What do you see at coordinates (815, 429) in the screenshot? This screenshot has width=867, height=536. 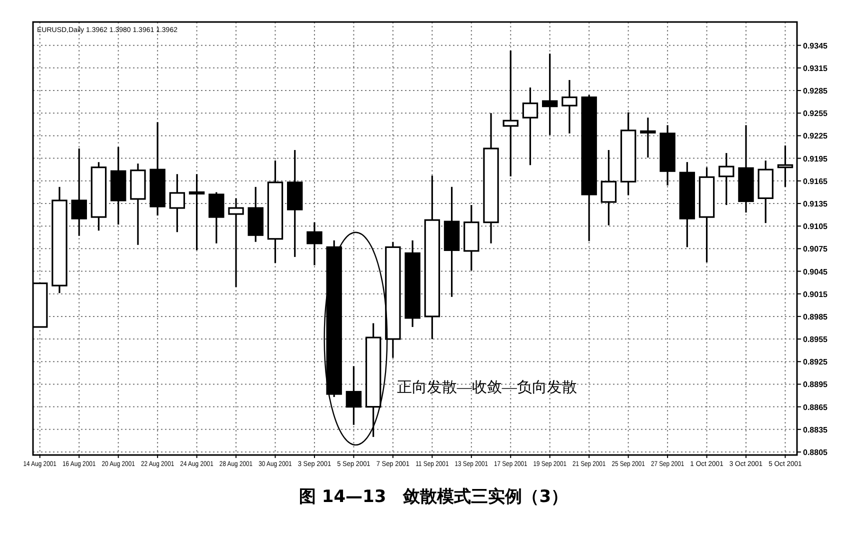 I see `y-tick-label: 0.8835` at bounding box center [815, 429].